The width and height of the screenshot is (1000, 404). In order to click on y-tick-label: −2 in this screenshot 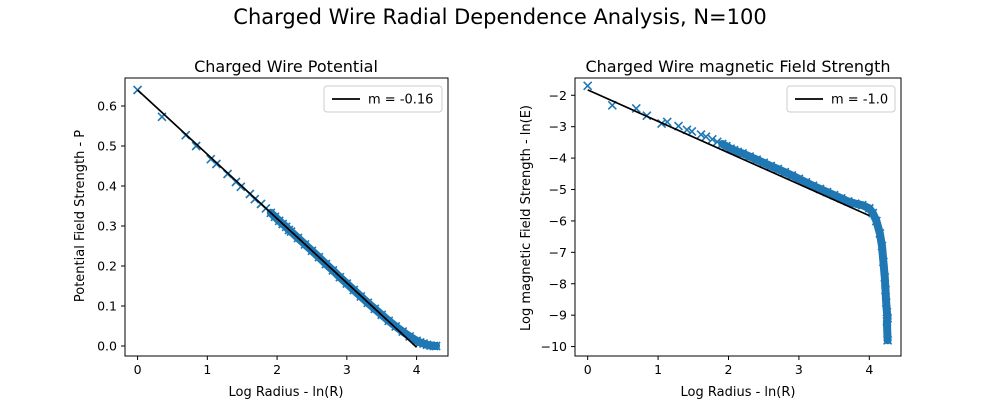, I will do `click(558, 95)`.